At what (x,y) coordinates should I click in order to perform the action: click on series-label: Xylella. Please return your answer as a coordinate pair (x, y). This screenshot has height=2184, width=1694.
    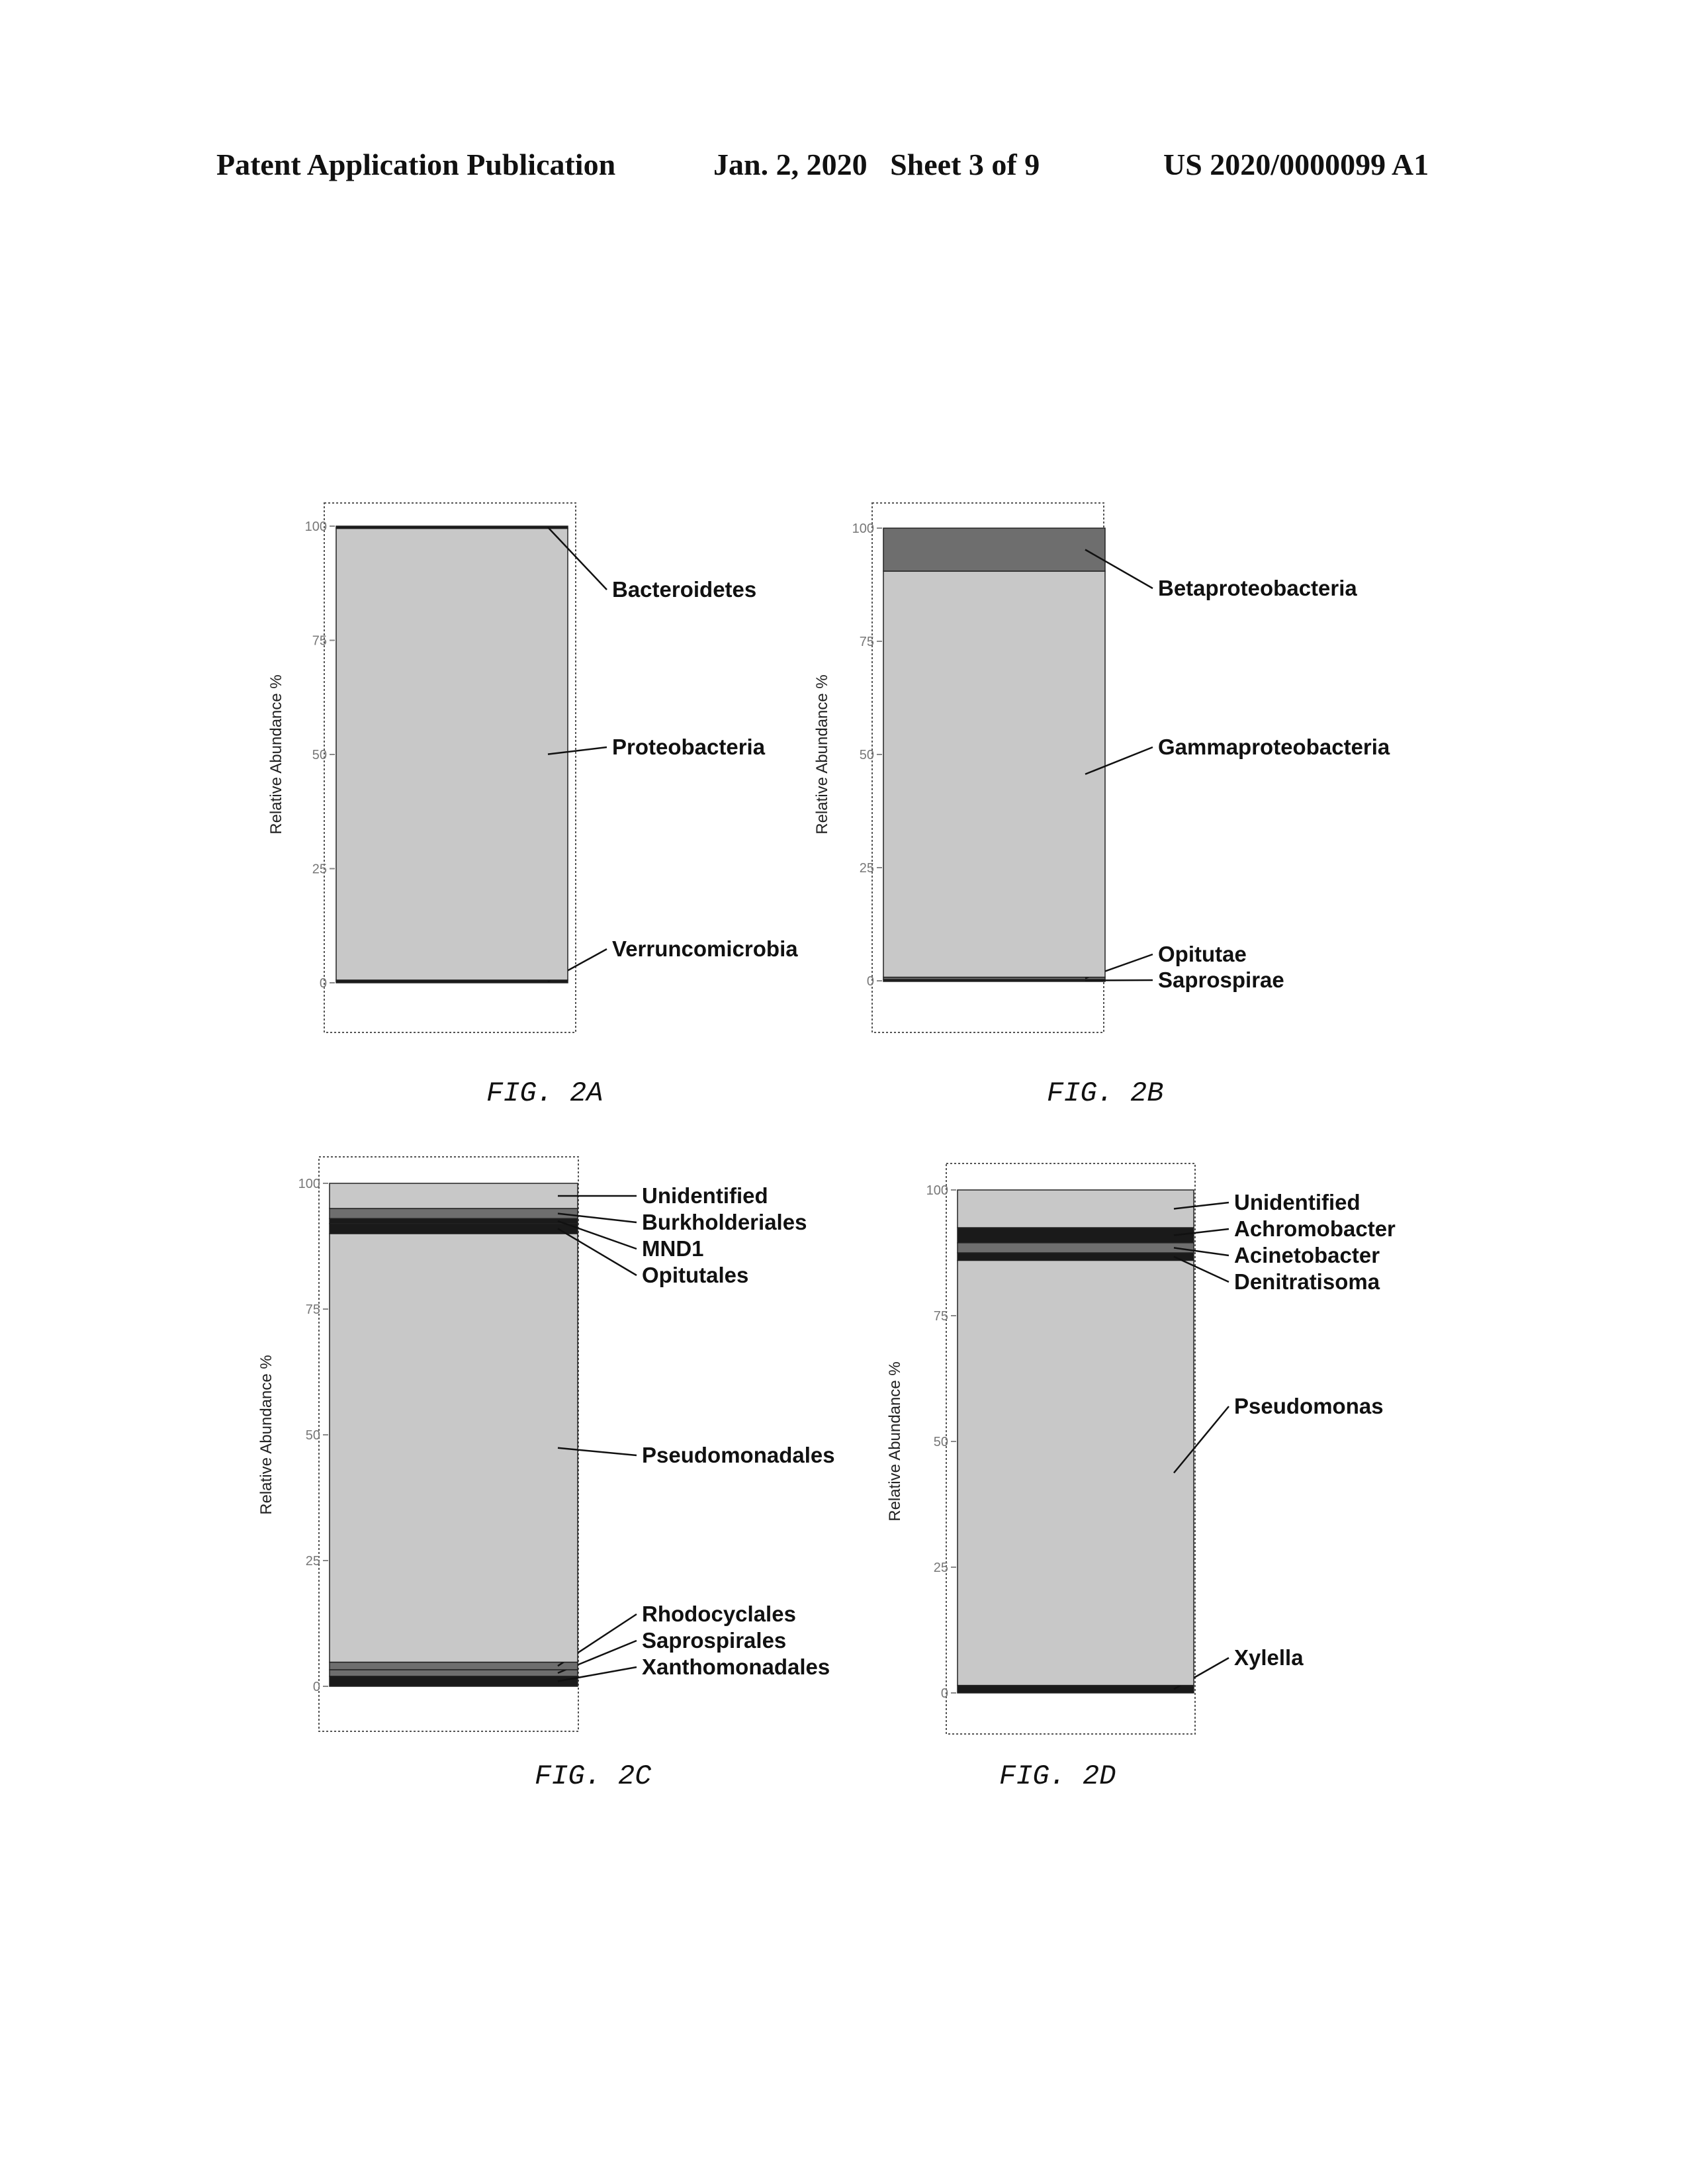
    Looking at the image, I should click on (1269, 1658).